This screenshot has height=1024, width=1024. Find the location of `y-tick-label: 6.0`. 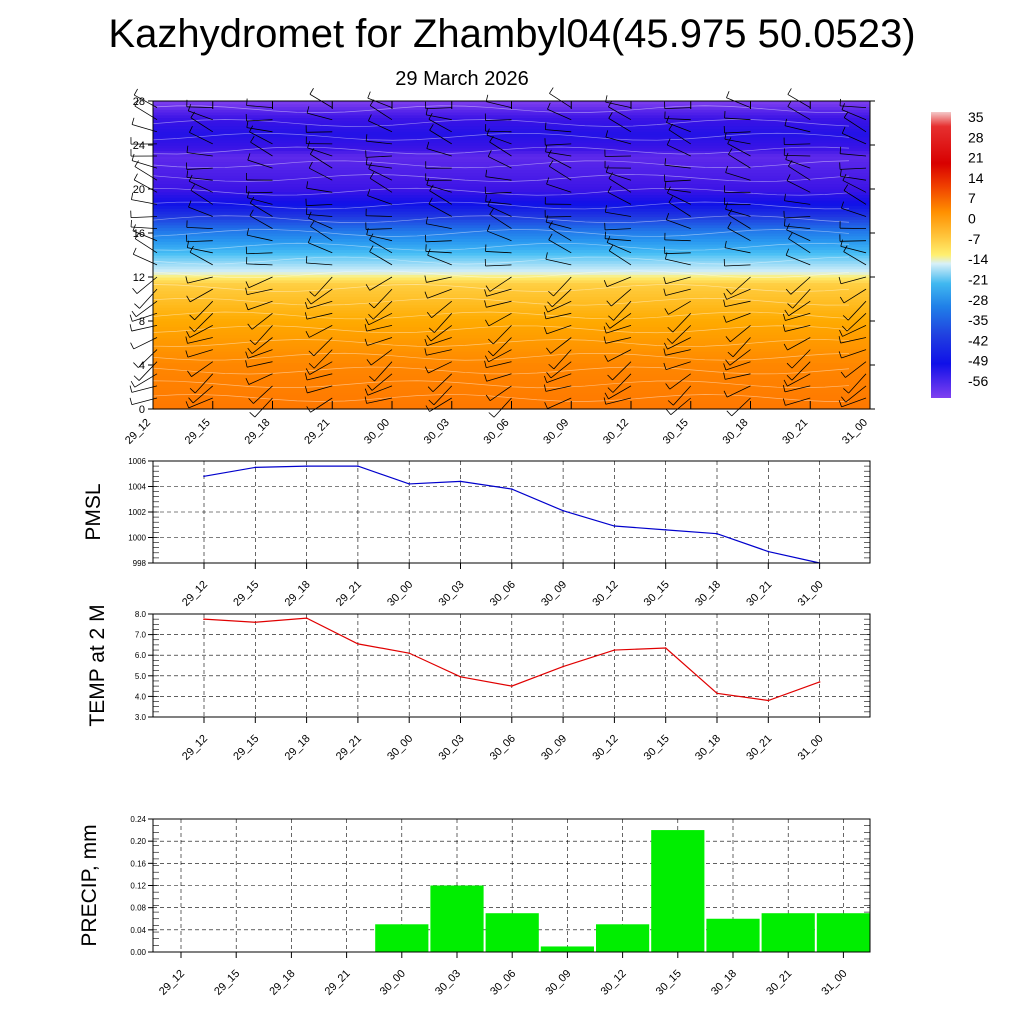

y-tick-label: 6.0 is located at coordinates (141, 655).